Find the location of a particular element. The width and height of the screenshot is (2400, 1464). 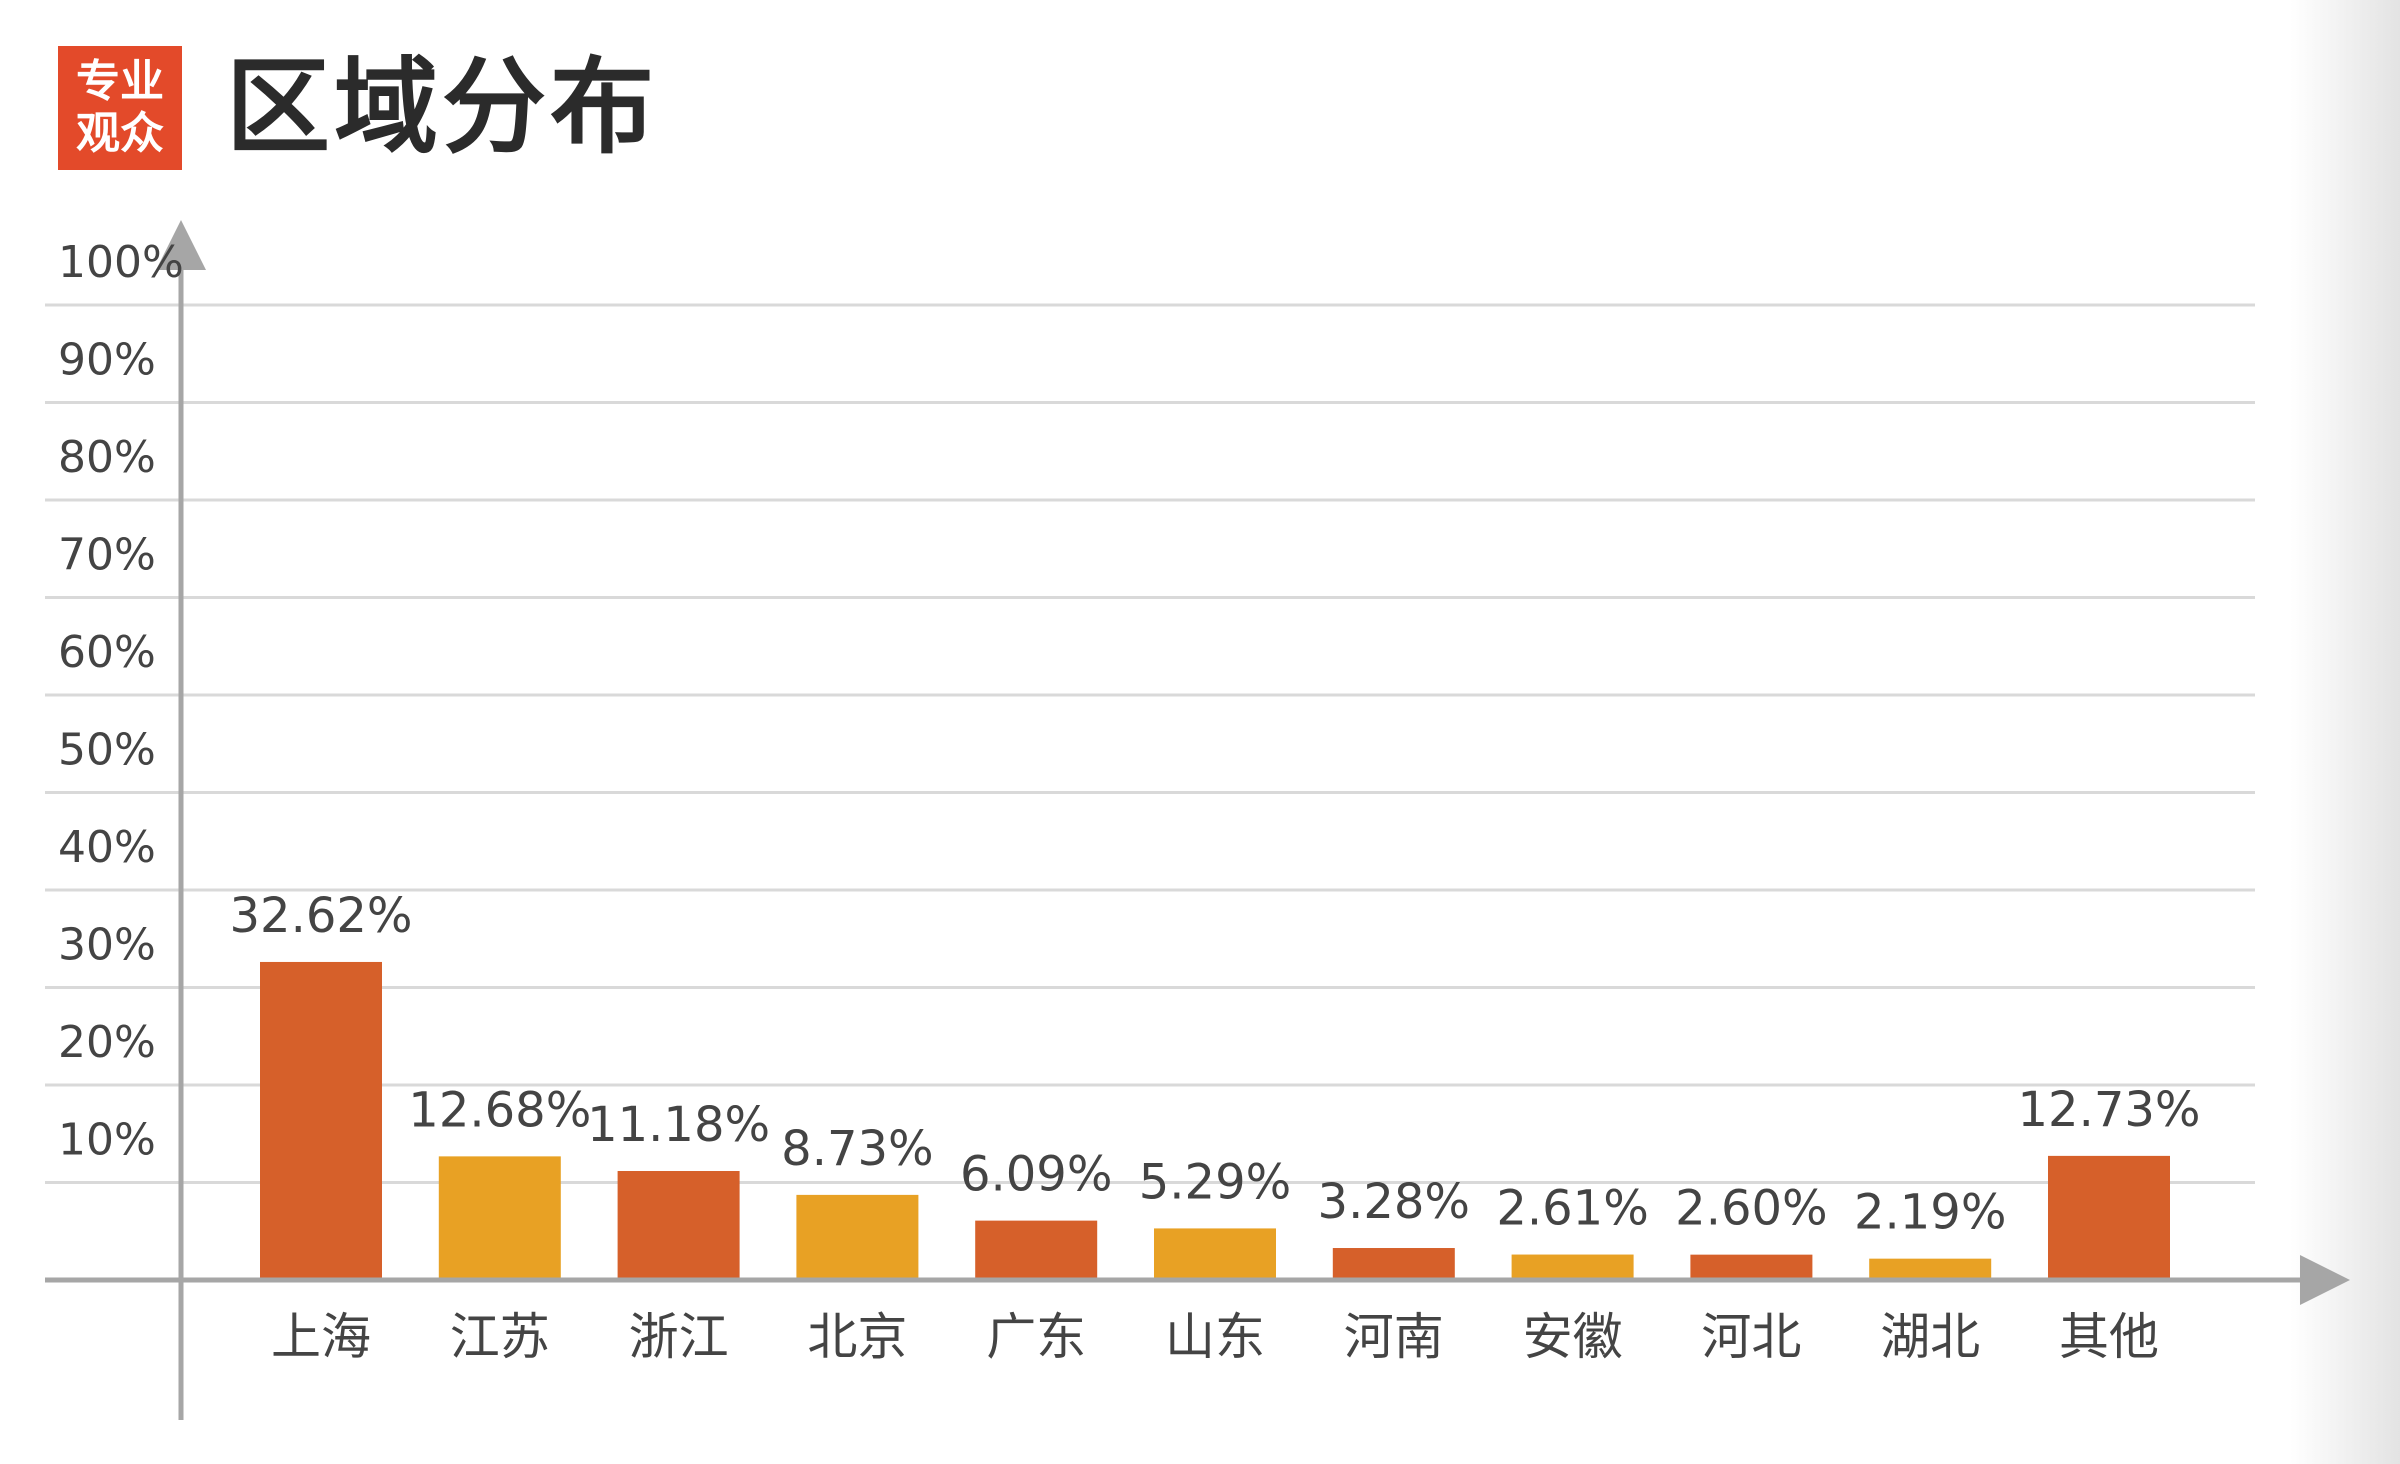

data-label: 12.68% is located at coordinates (499, 1110).